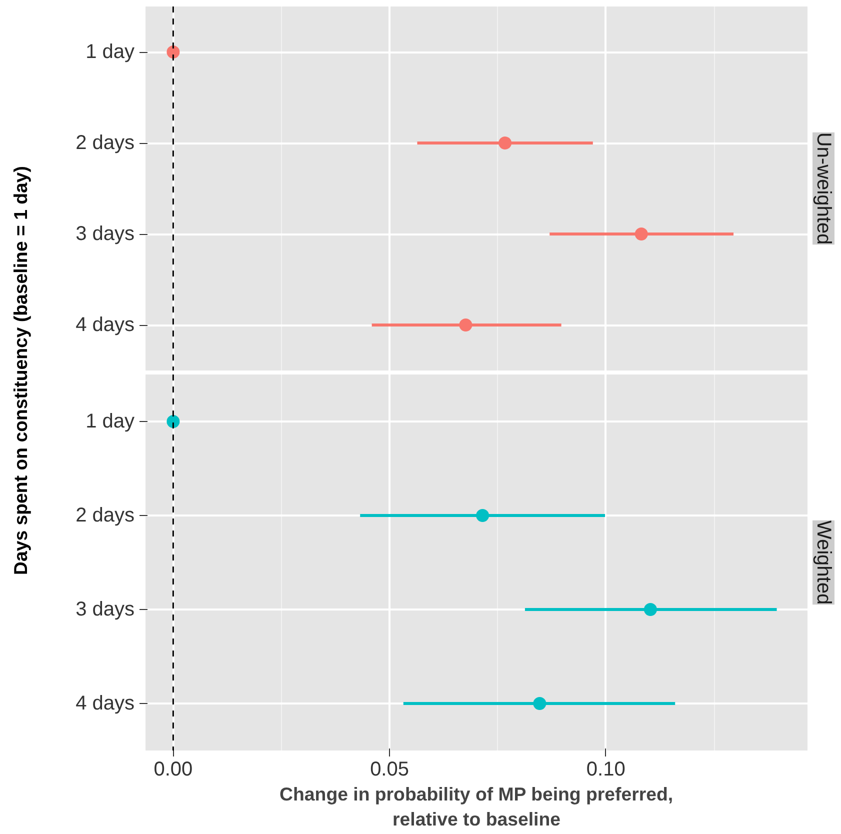 The image size is (841, 834). I want to click on y-axis-title: Days spent on constituency (baseline = 1 day), so click(20, 371).